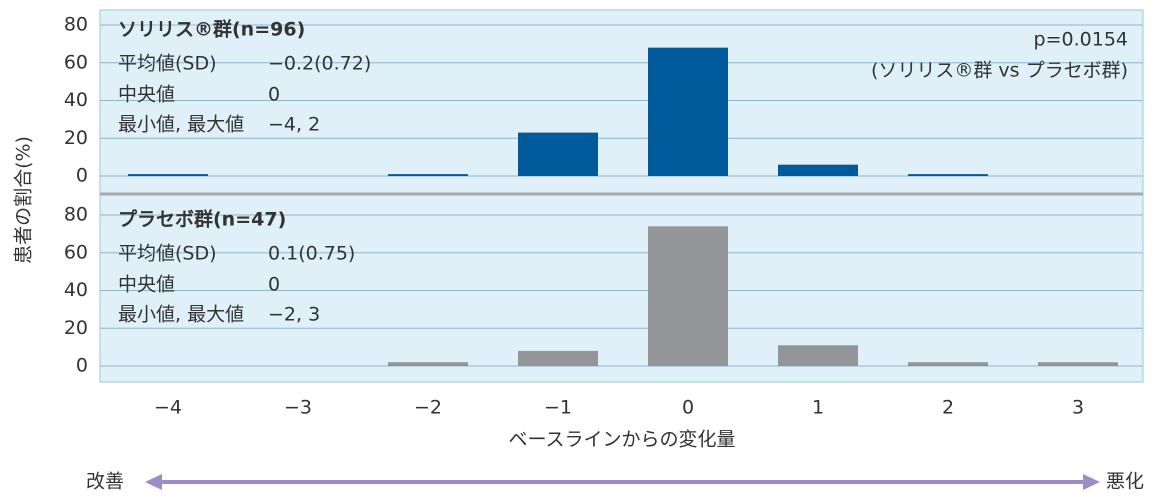  What do you see at coordinates (153, 482) in the screenshot?
I see `arrow-head-left` at bounding box center [153, 482].